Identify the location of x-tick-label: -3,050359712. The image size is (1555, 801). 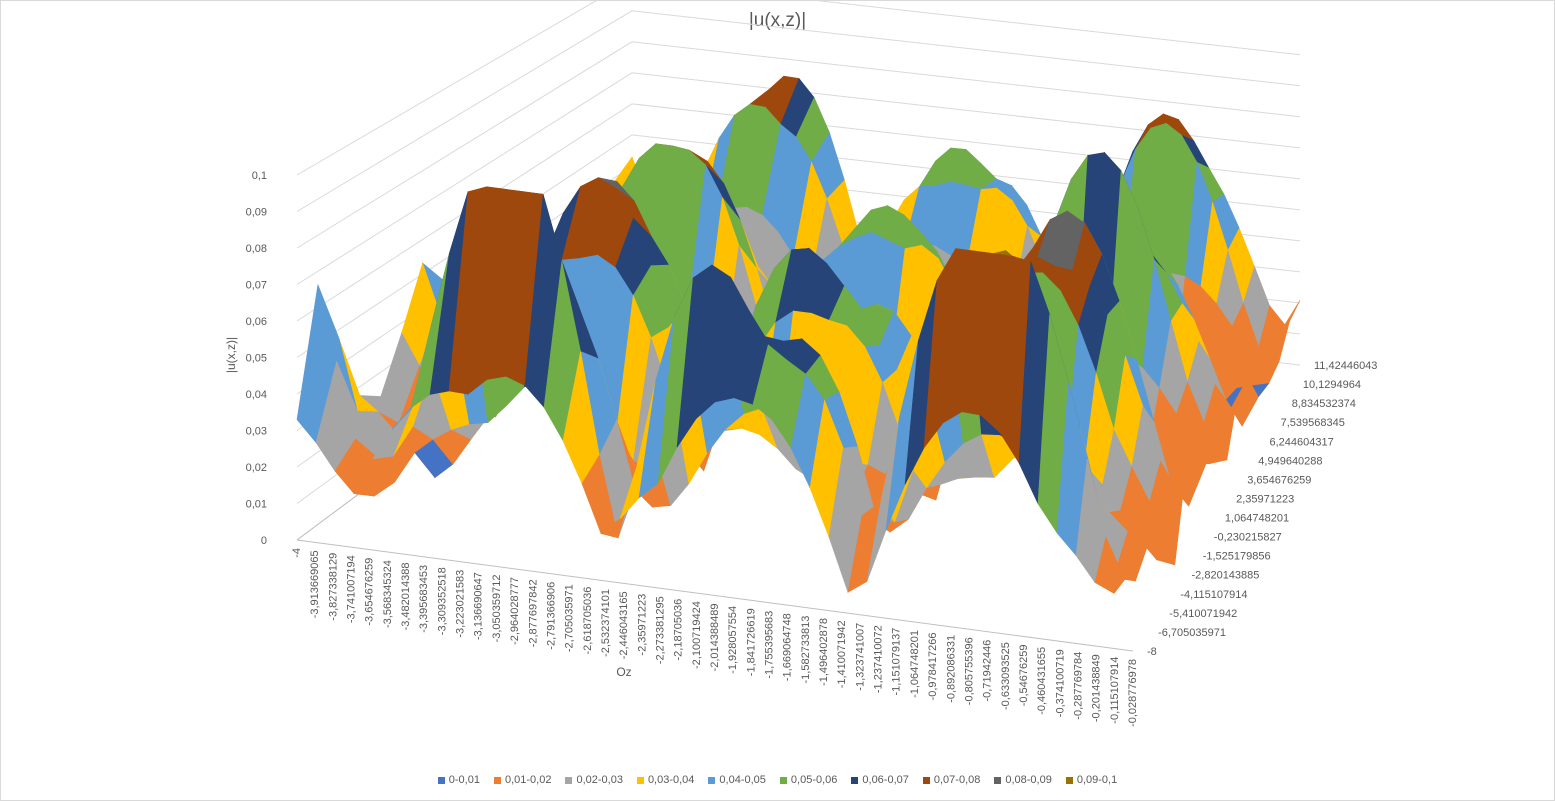
(497, 609).